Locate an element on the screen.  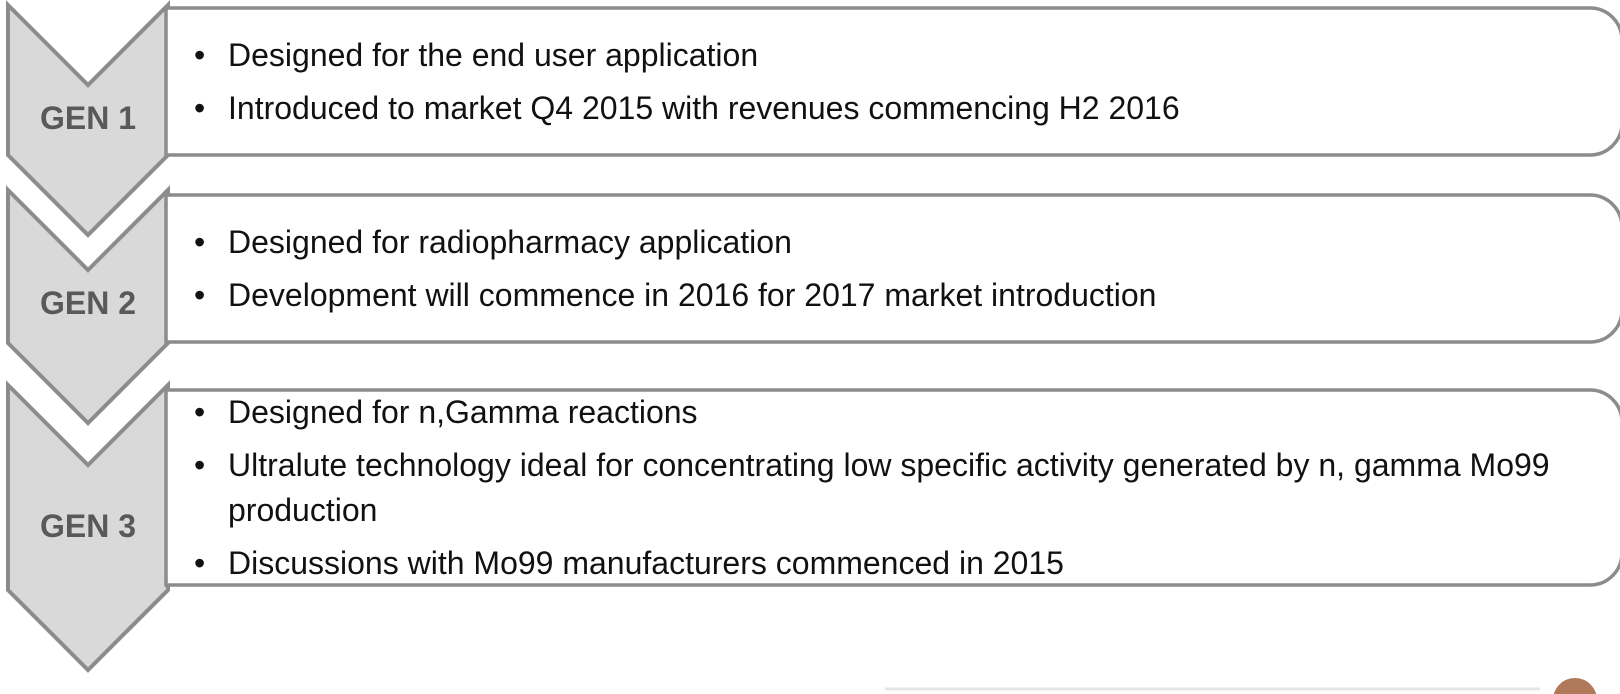
gen-label: GEN 3 is located at coordinates (88, 526).